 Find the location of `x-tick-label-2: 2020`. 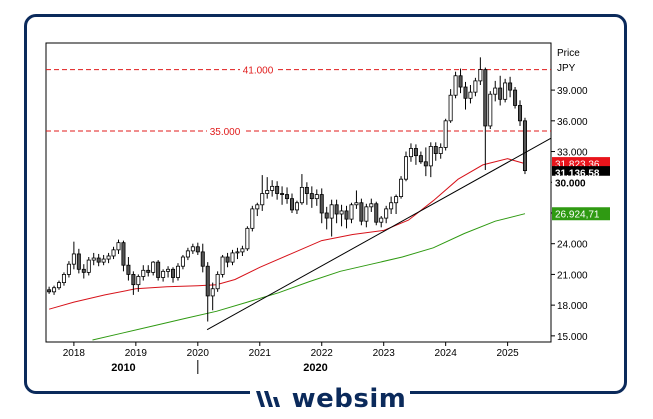

x-tick-label-2: 2020 is located at coordinates (198, 353).